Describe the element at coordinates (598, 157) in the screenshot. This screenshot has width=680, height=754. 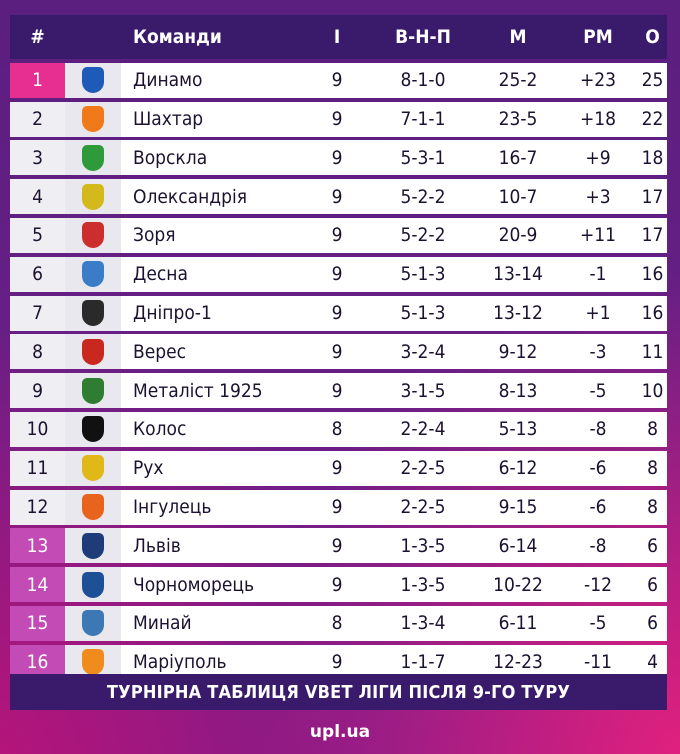
I see `goal-difference: +9` at that location.